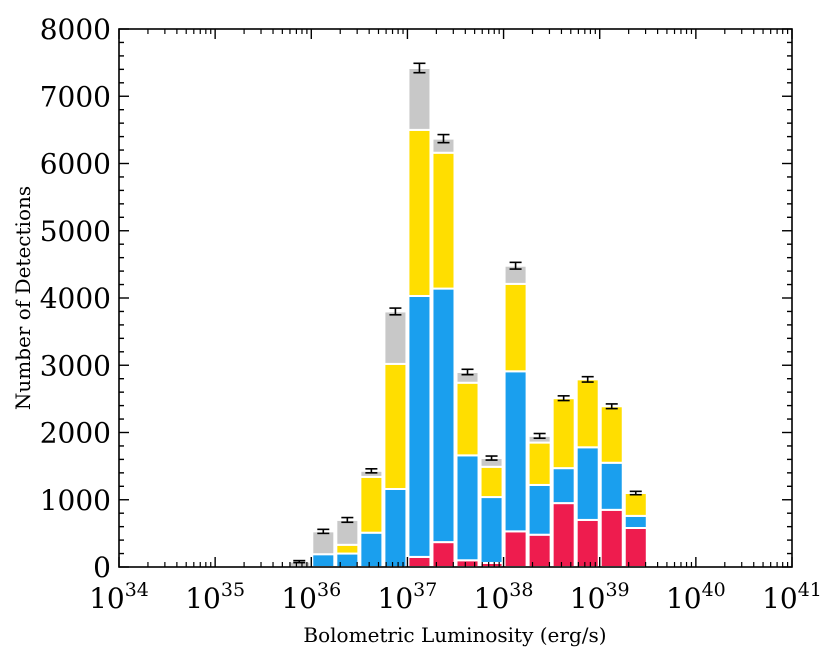 This screenshot has width=830, height=661. I want to click on x-tick-labels: 1034 1035 1036 1037 1038 1039 1040 1041, so click(455, 597).